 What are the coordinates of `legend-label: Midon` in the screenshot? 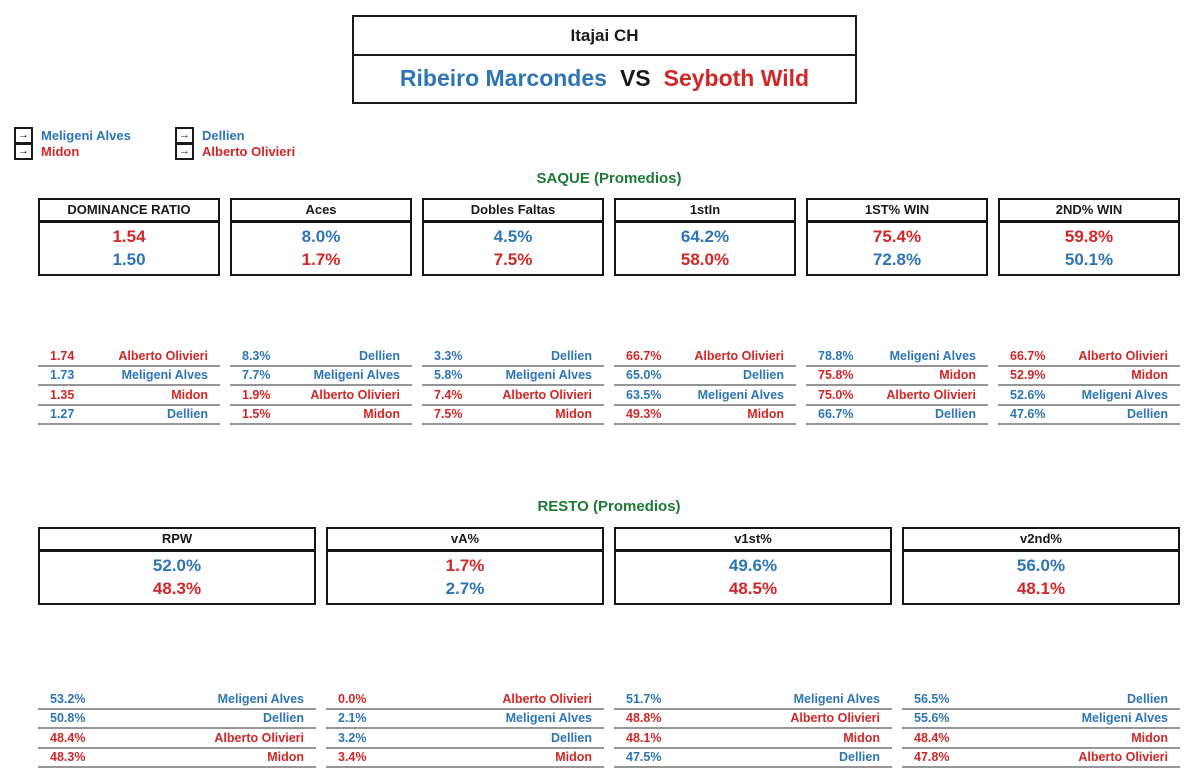 It's located at (60, 151).